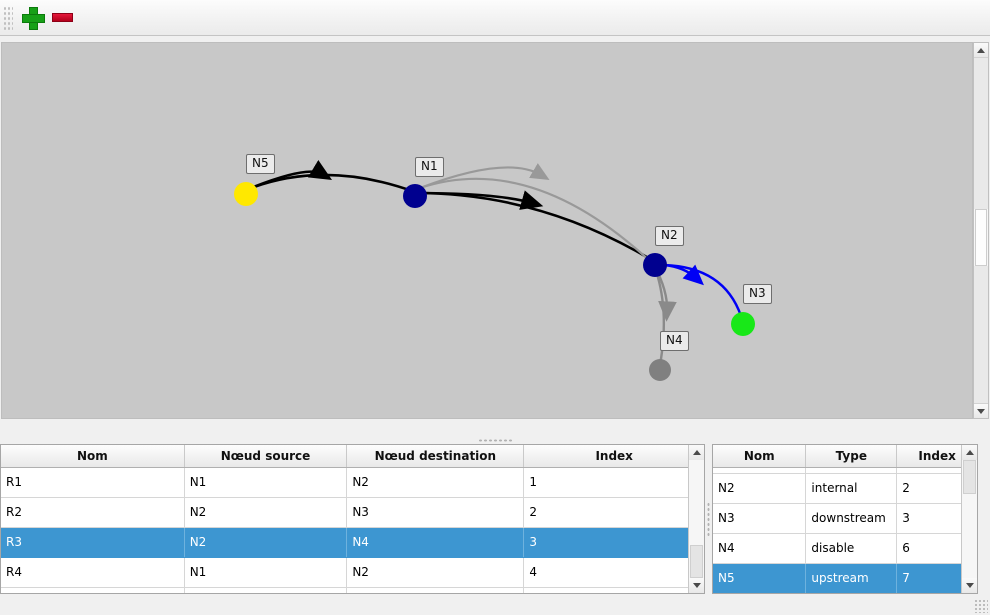 Image resolution: width=990 pixels, height=615 pixels. I want to click on graph-edge-n1-n2-gray, so click(536, 220).